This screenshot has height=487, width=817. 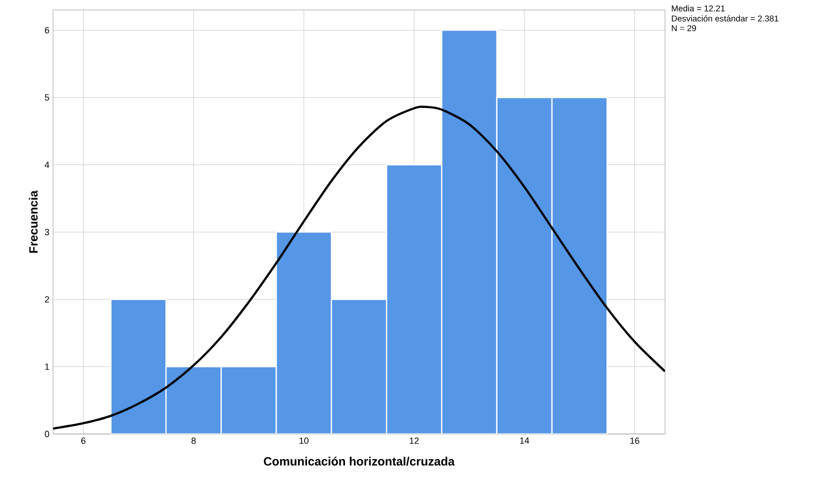 What do you see at coordinates (47, 434) in the screenshot?
I see `y-tick-label: 0` at bounding box center [47, 434].